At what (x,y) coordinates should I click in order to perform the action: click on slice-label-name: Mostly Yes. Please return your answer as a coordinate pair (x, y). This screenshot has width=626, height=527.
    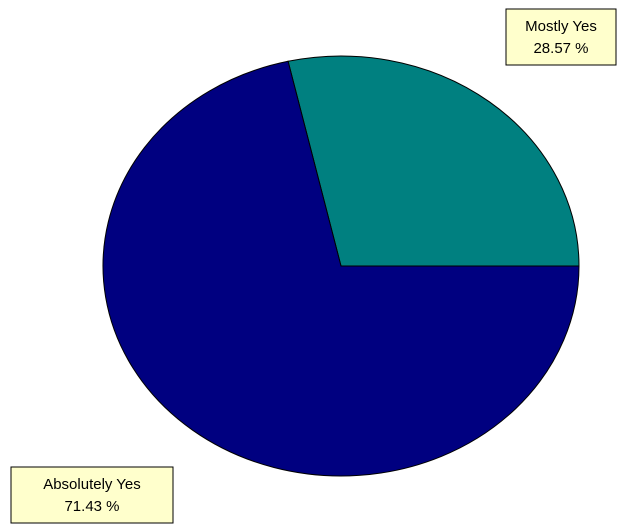
    Looking at the image, I should click on (561, 26).